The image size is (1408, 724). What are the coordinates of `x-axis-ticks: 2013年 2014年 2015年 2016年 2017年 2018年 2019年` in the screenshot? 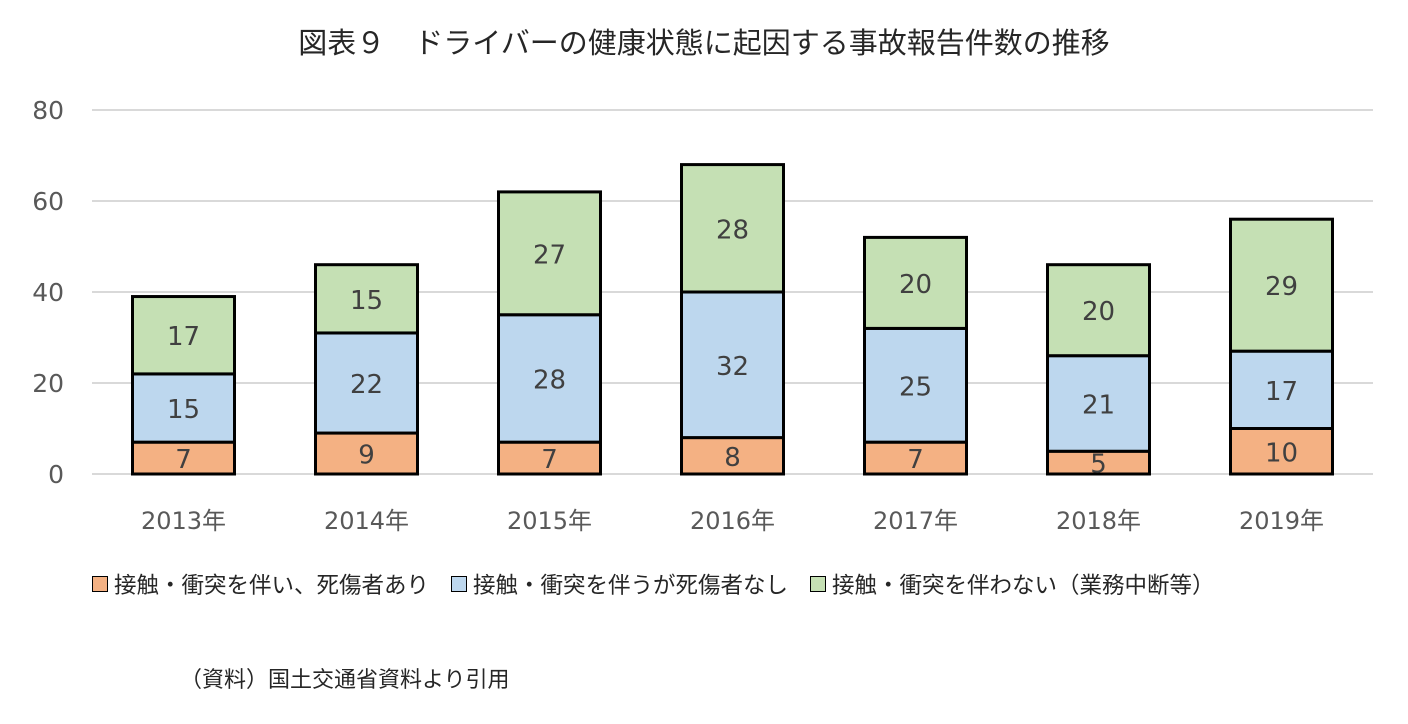 It's located at (732, 521).